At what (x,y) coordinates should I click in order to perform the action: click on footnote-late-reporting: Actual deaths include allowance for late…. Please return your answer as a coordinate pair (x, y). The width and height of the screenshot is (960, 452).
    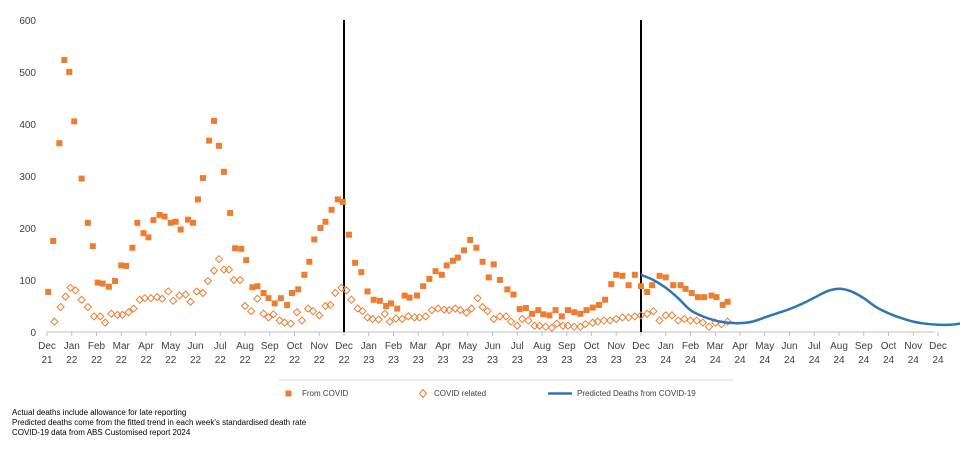
    Looking at the image, I should click on (99, 412).